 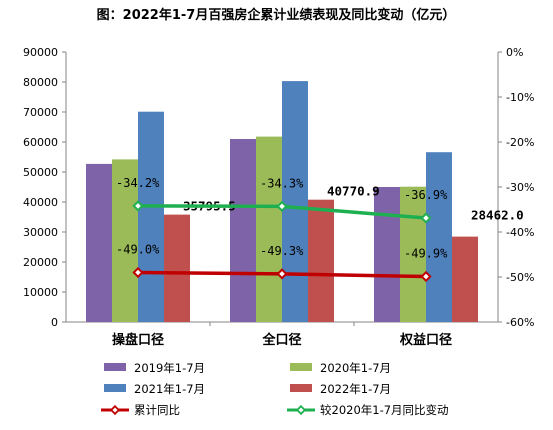 What do you see at coordinates (40, 202) in the screenshot?
I see `y-left-tick-label: 40000` at bounding box center [40, 202].